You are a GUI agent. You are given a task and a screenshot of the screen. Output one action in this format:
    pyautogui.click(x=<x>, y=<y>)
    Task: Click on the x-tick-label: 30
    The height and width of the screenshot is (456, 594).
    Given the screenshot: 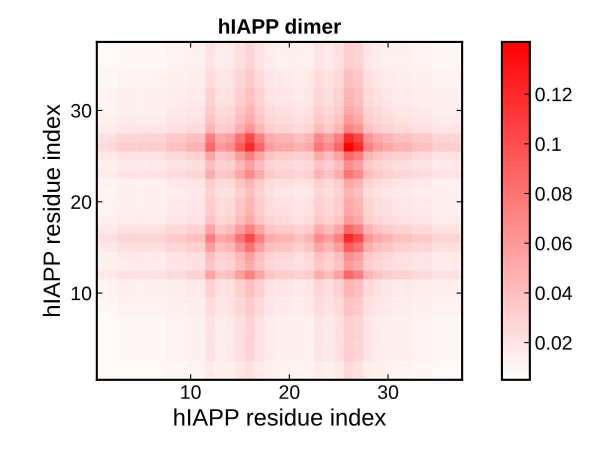 What is the action you would take?
    pyautogui.click(x=388, y=392)
    